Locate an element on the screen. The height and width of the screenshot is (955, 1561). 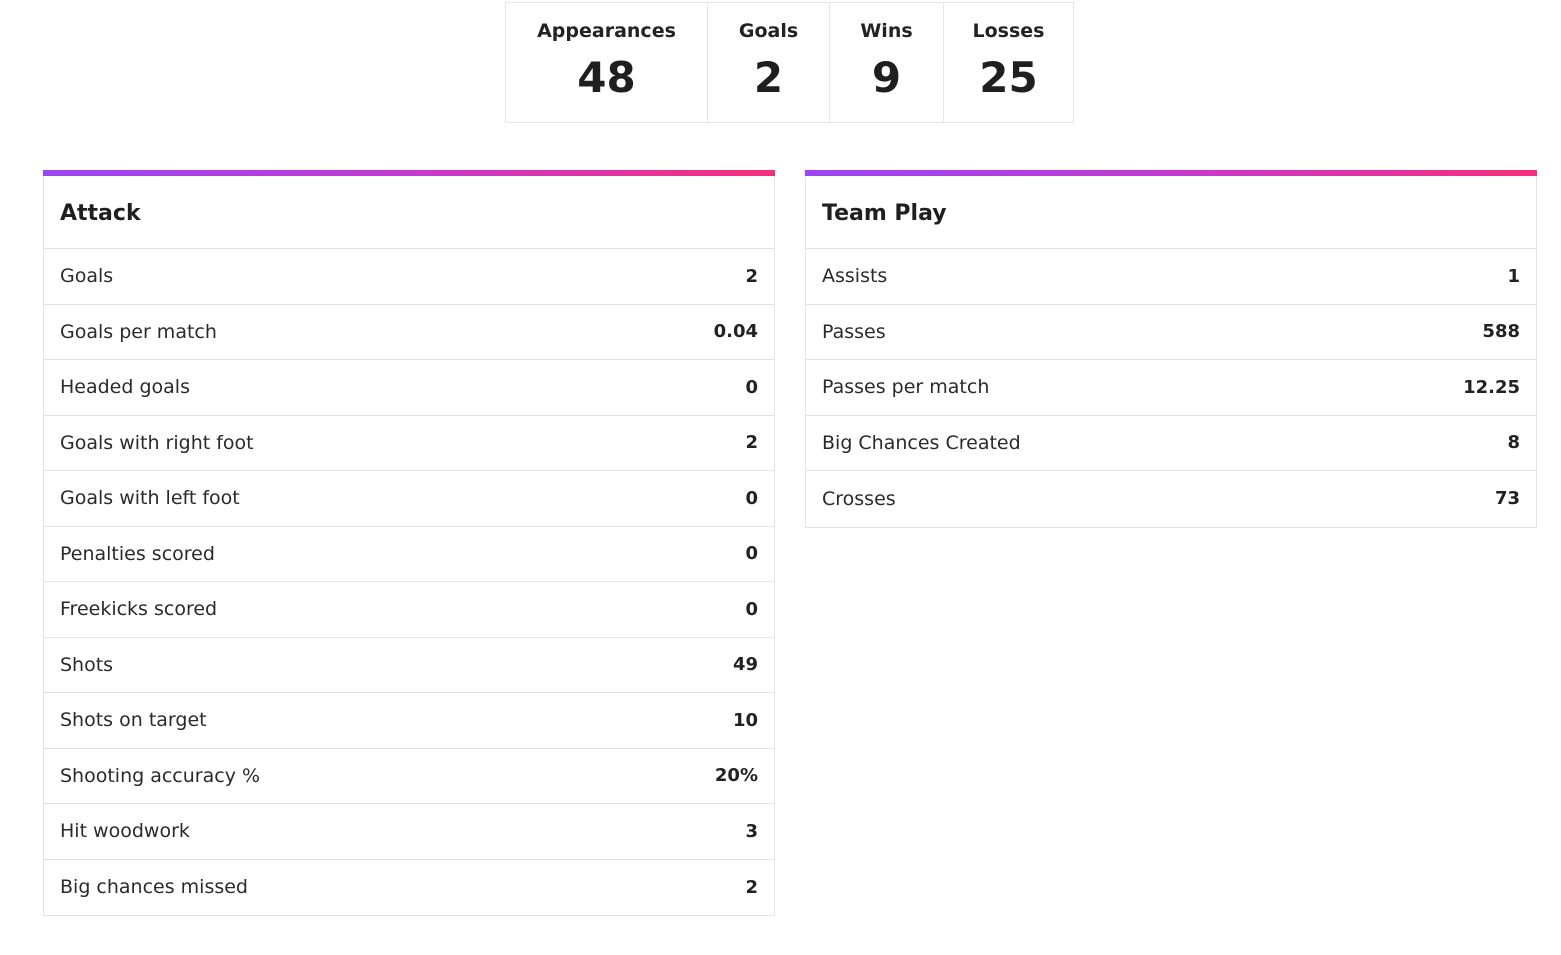
row-label: Big chances missed is located at coordinates (154, 887).